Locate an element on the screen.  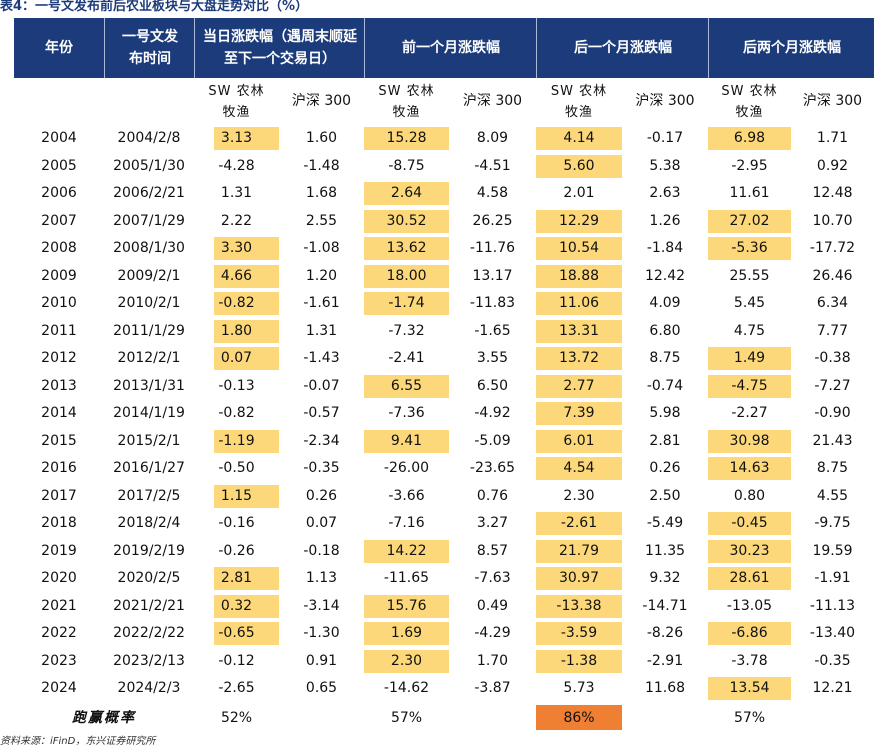
cell-value: 0.76 is located at coordinates (492, 495).